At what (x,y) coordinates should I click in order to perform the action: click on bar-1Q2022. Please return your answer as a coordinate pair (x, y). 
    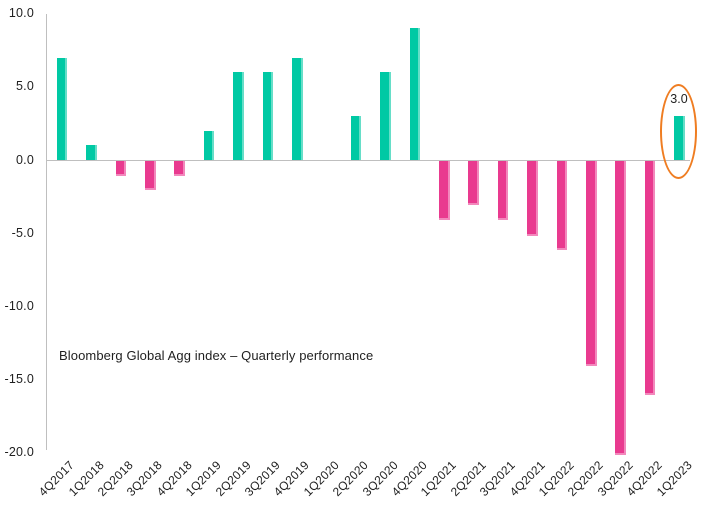
    Looking at the image, I should click on (562, 206).